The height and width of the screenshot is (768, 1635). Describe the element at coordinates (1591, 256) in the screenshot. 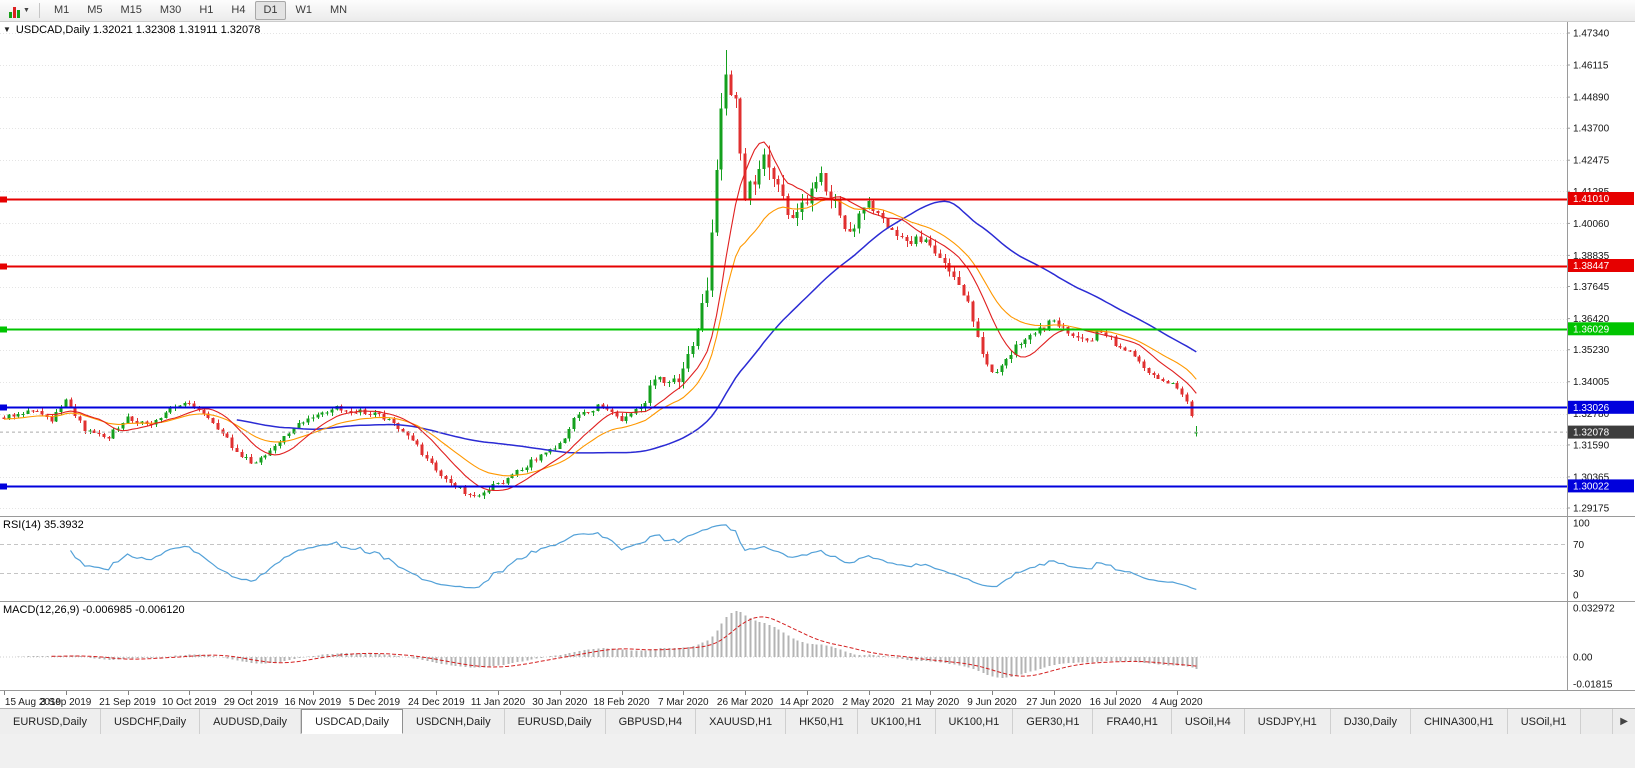

I see `svg-text: 1.38835` at that location.